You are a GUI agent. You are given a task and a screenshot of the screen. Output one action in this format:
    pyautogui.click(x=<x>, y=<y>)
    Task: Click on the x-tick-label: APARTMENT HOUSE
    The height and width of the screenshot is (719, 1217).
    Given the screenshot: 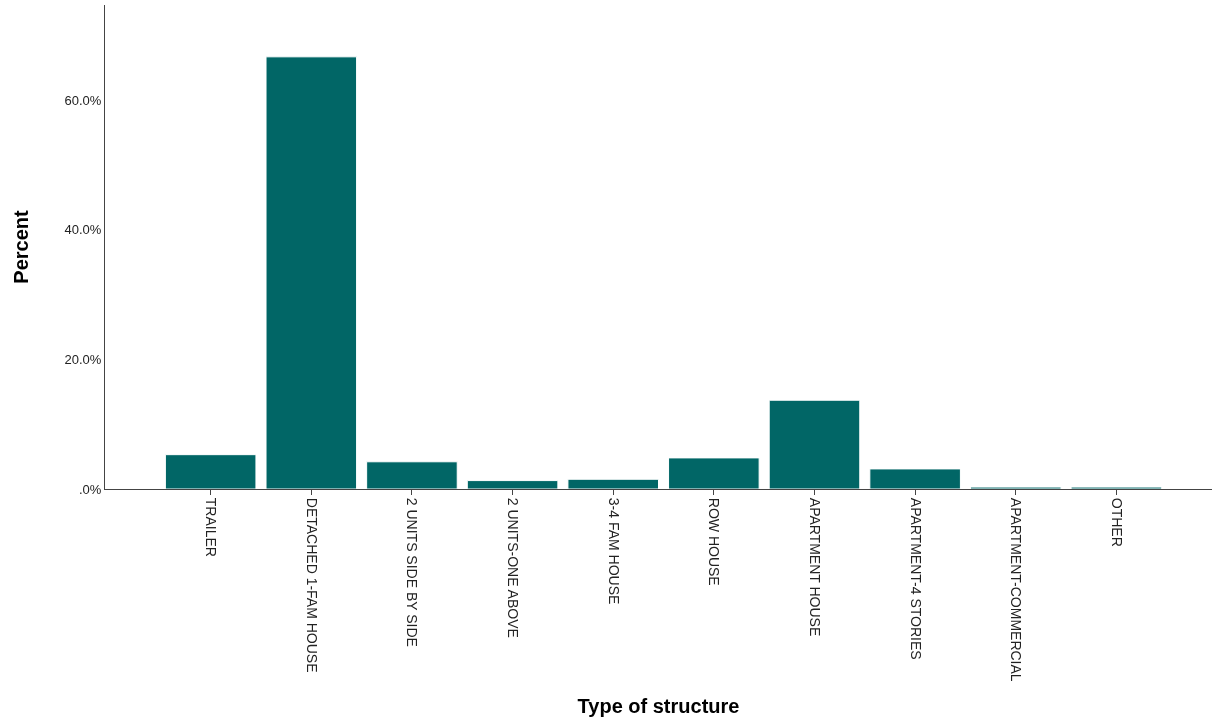 What is the action you would take?
    pyautogui.click(x=814, y=567)
    